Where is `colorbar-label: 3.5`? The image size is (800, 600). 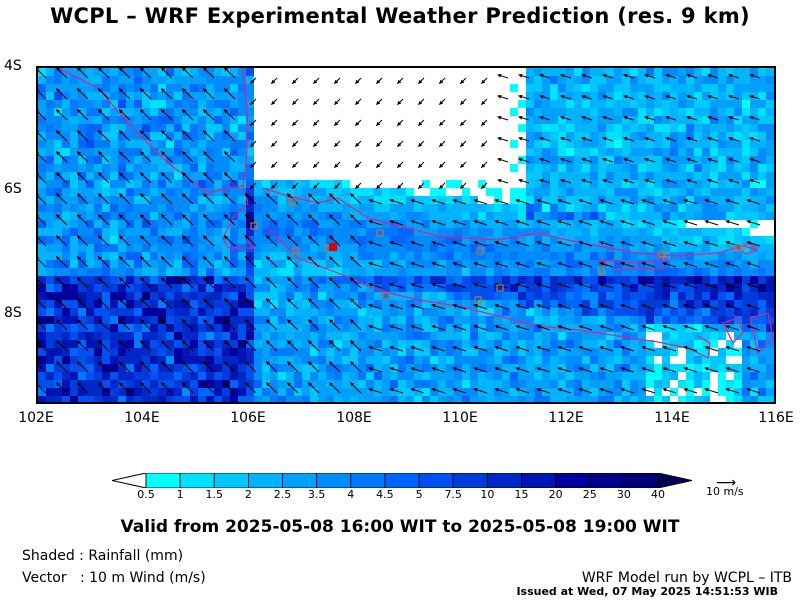 colorbar-label: 3.5 is located at coordinates (316, 494).